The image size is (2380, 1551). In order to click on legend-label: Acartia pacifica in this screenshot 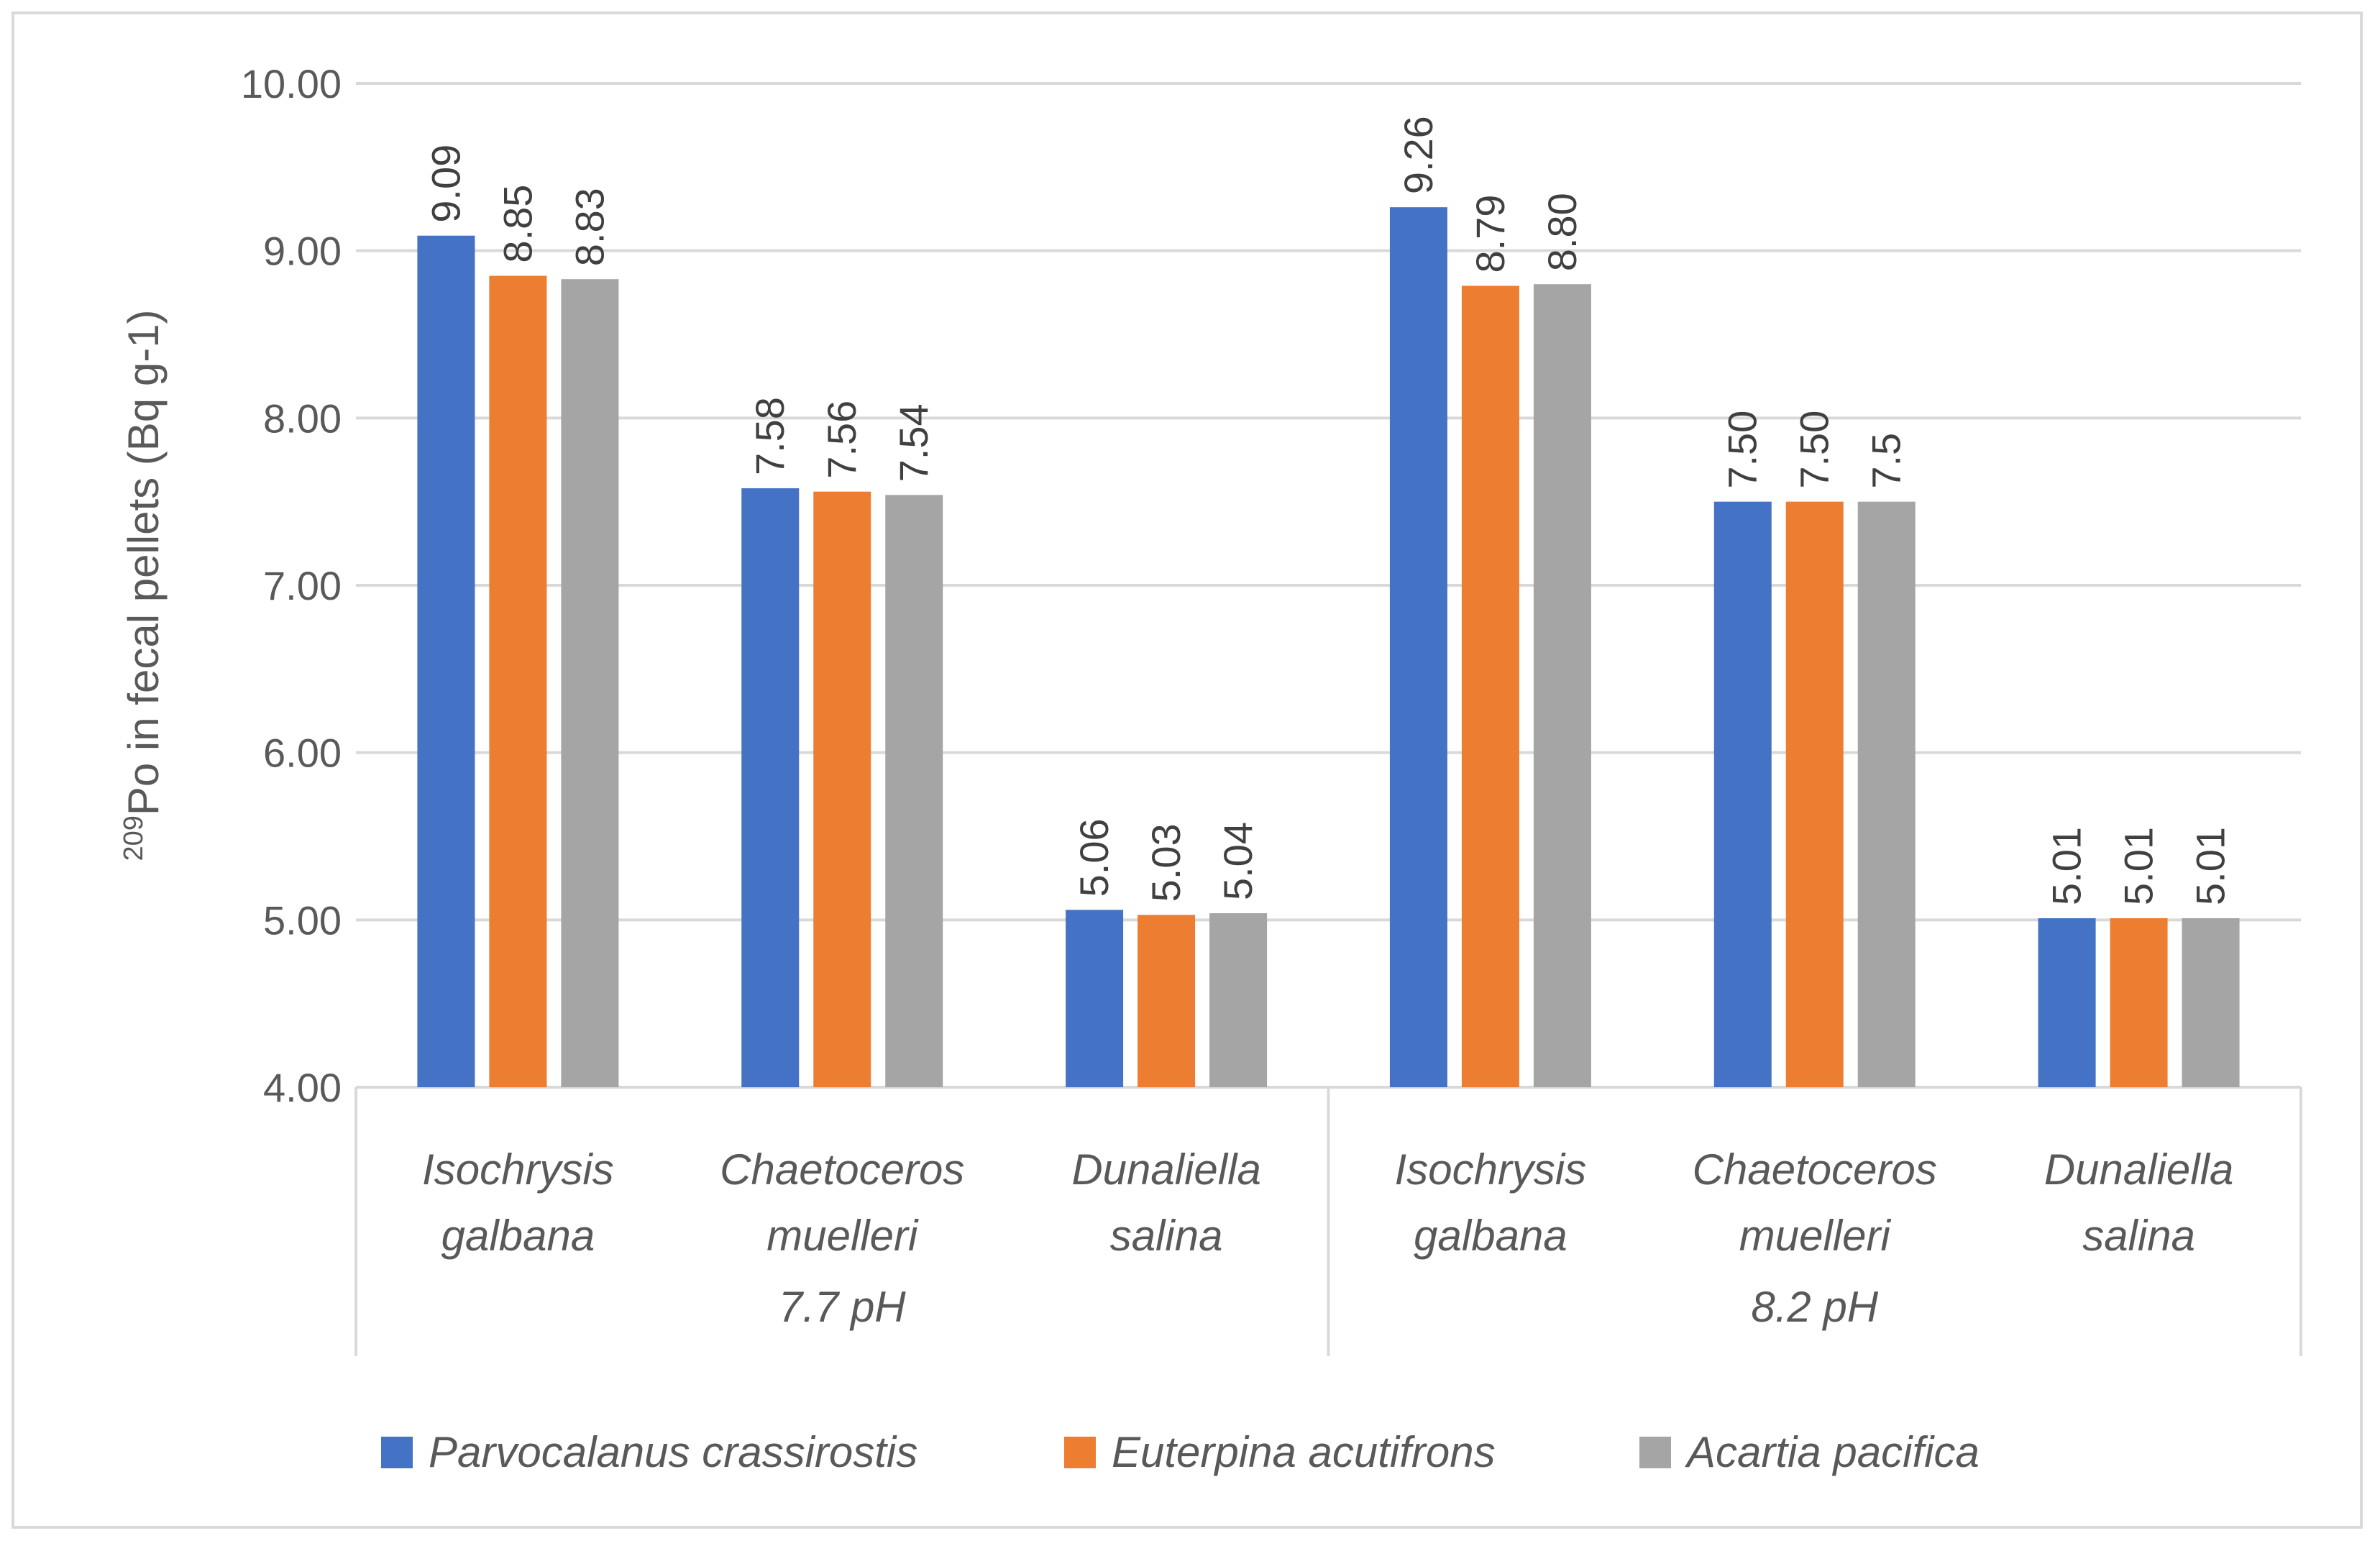, I will do `click(1832, 1452)`.